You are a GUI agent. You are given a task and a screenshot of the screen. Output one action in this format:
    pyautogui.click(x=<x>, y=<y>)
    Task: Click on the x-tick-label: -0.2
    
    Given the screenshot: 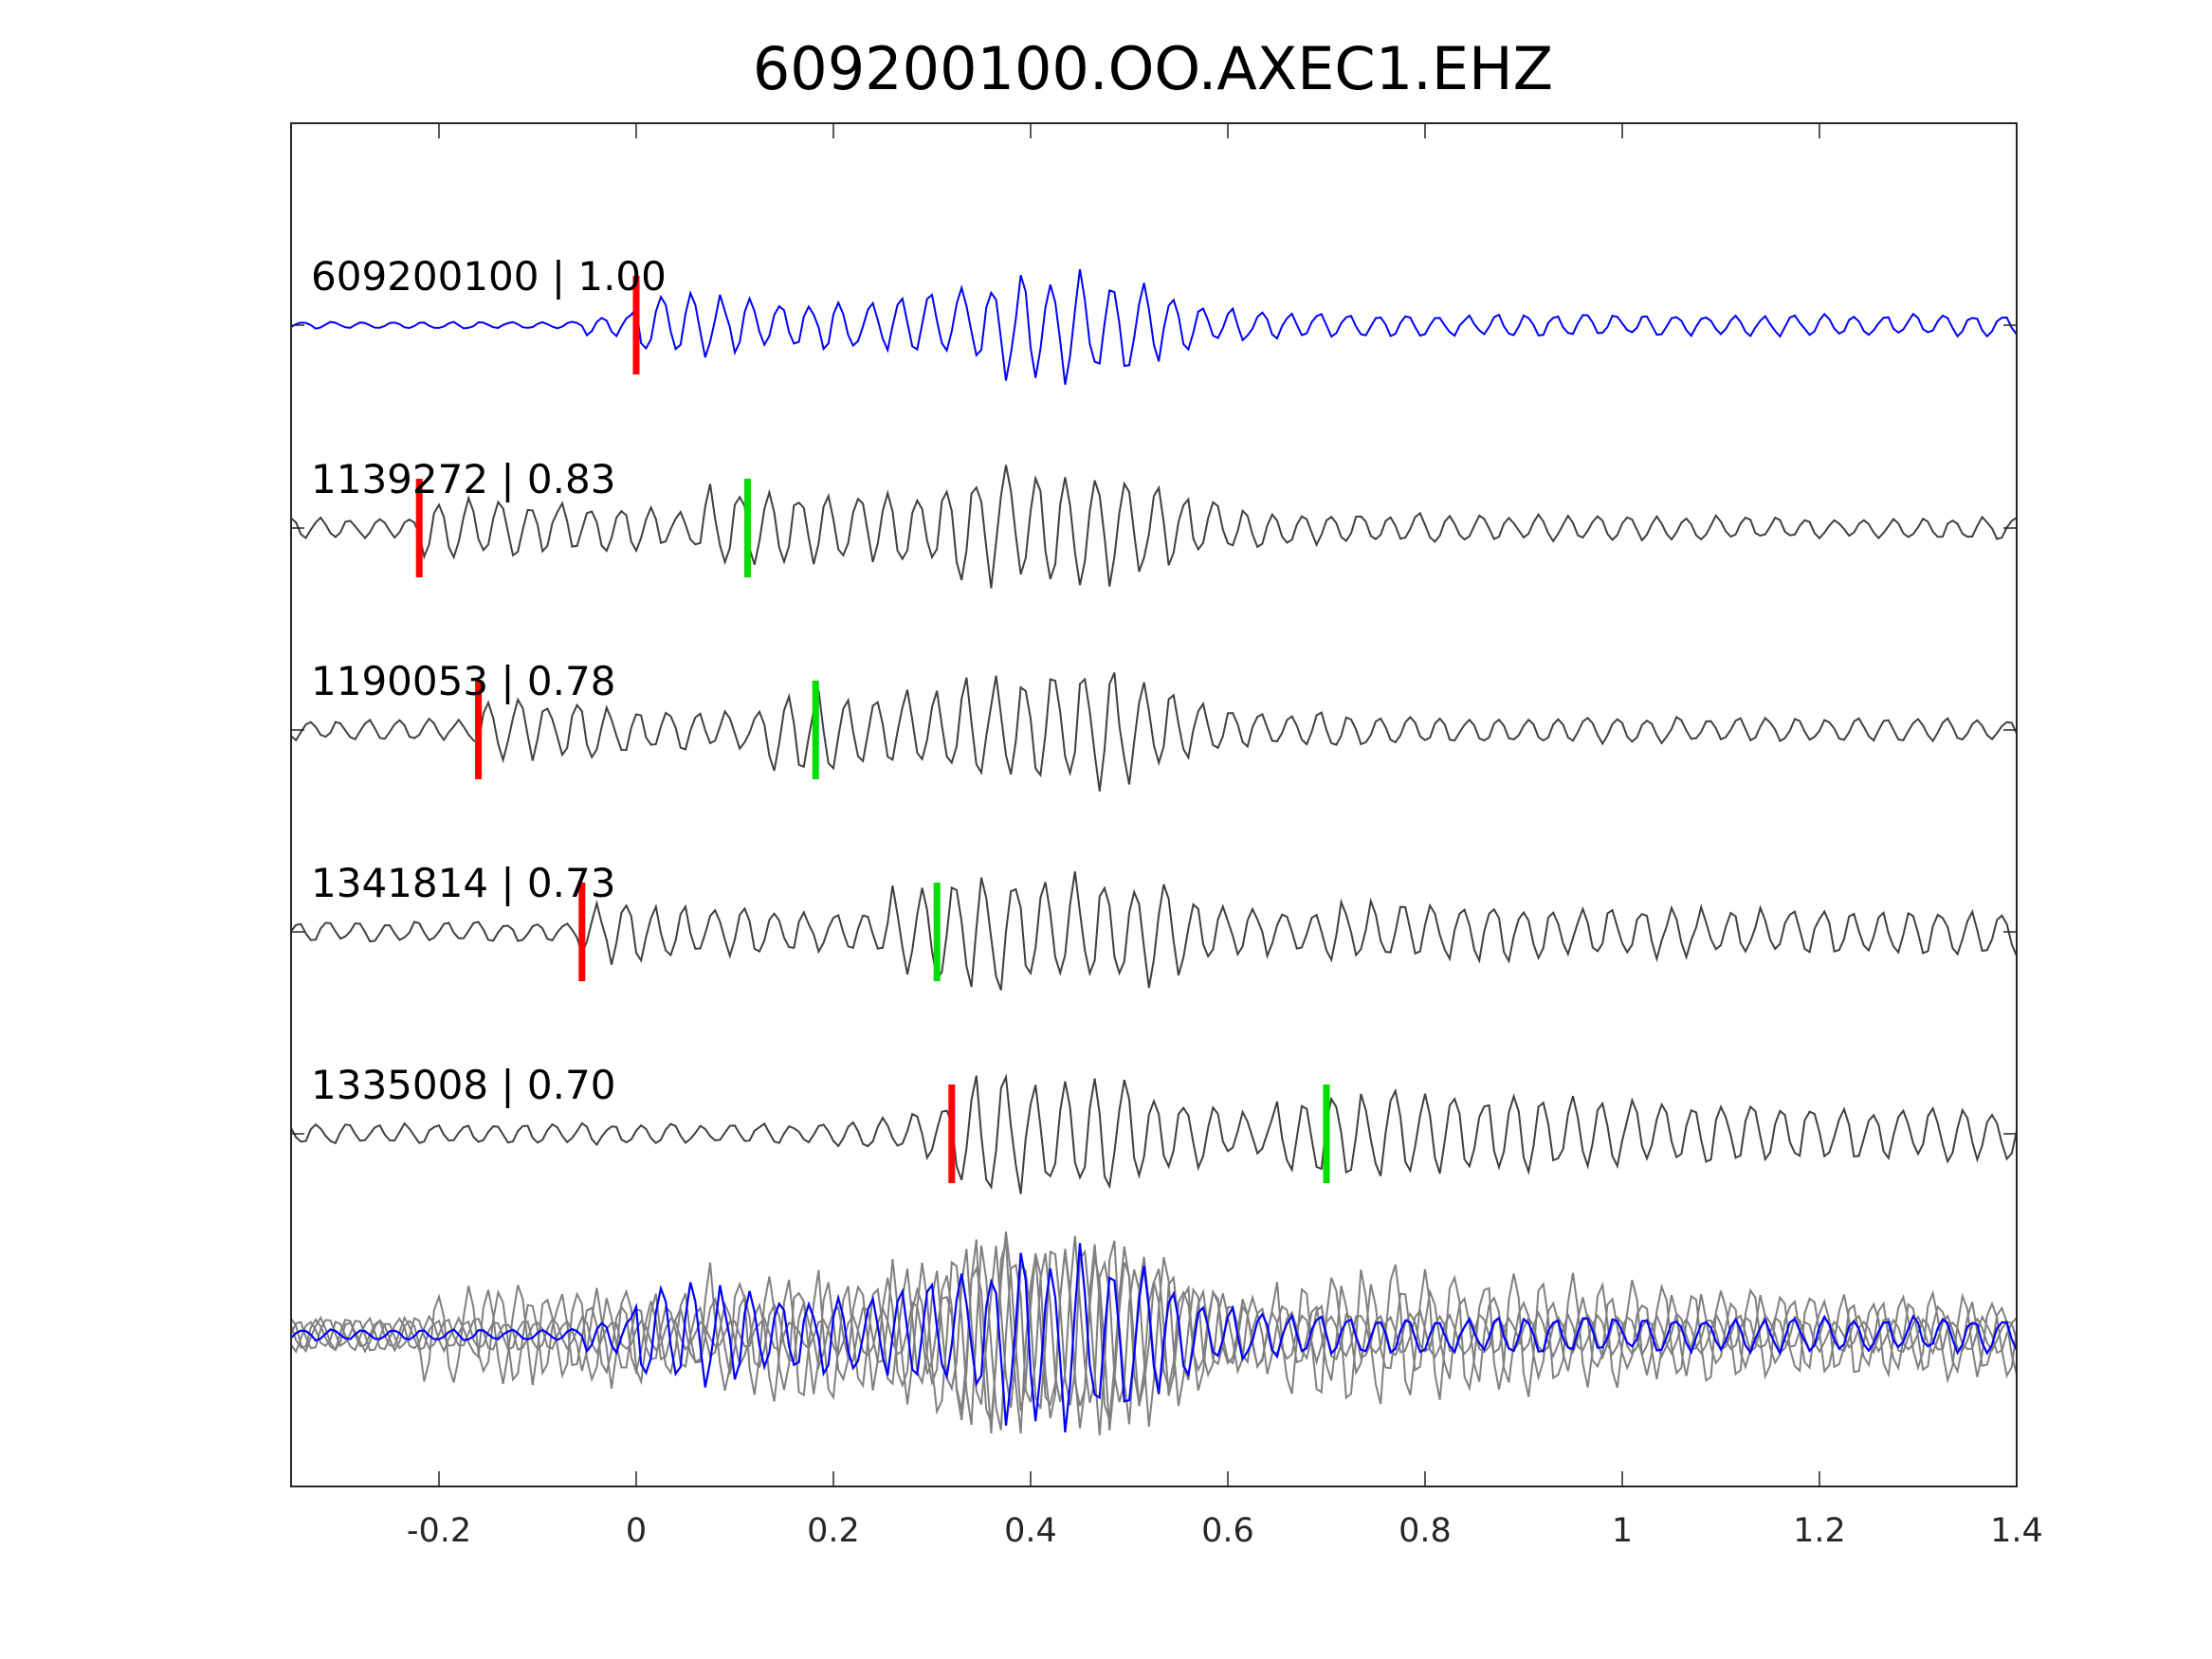 What is the action you would take?
    pyautogui.click(x=439, y=1531)
    